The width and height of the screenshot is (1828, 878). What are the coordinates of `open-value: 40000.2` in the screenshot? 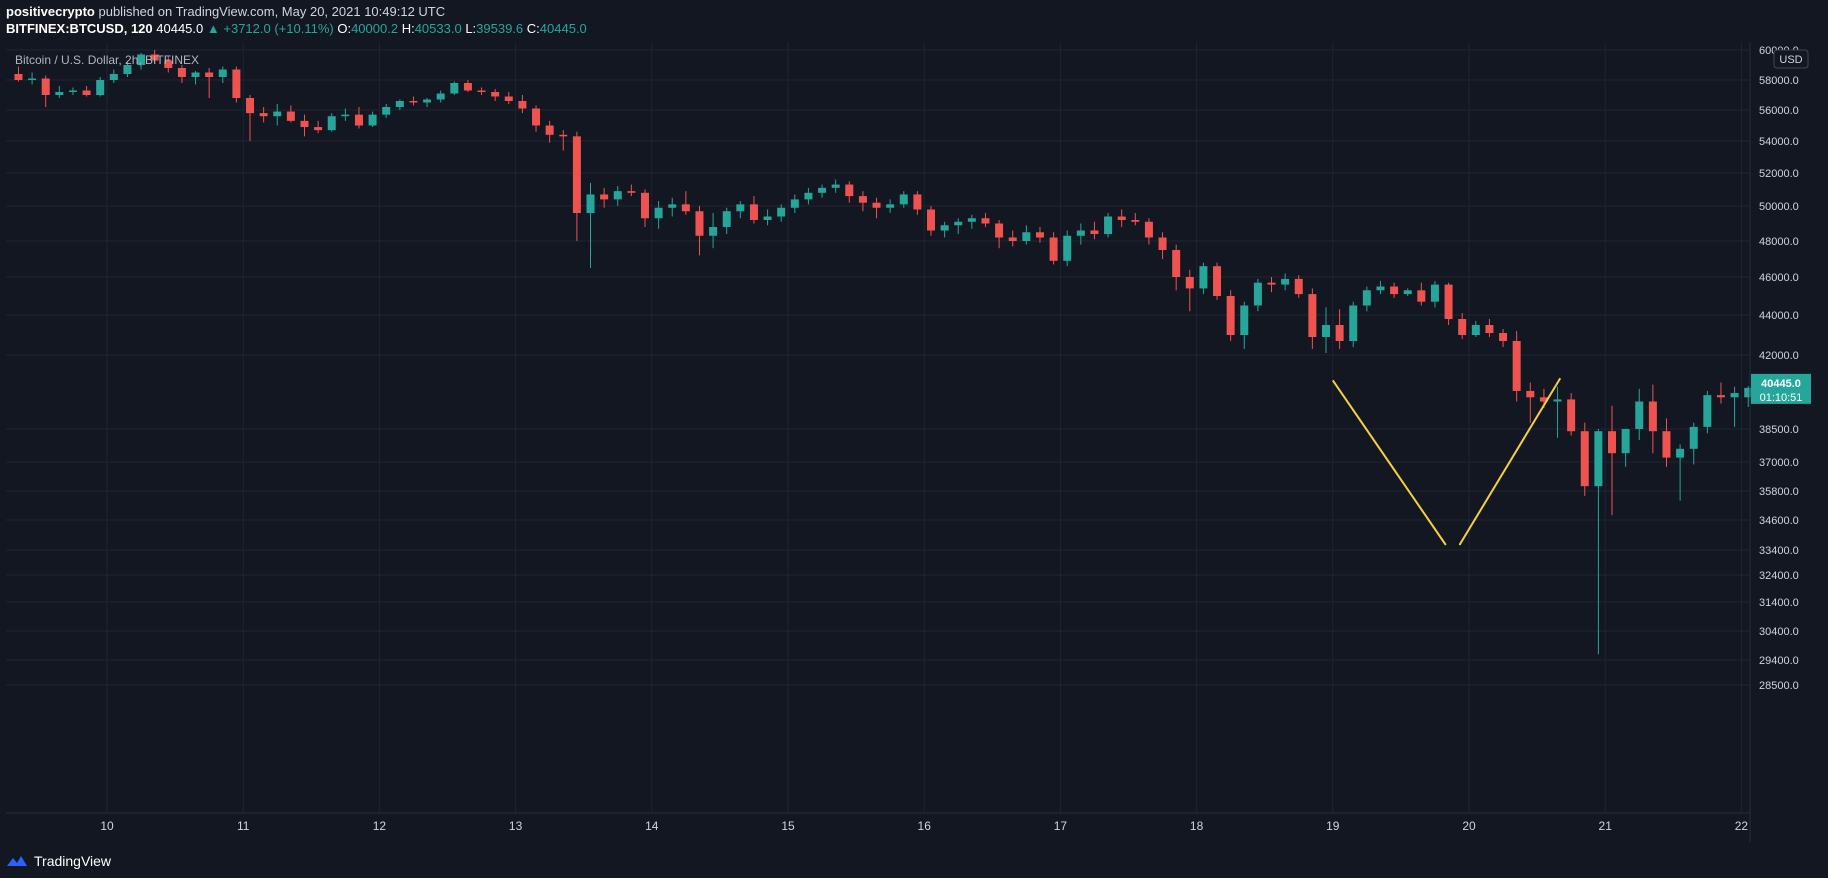 It's located at (375, 28).